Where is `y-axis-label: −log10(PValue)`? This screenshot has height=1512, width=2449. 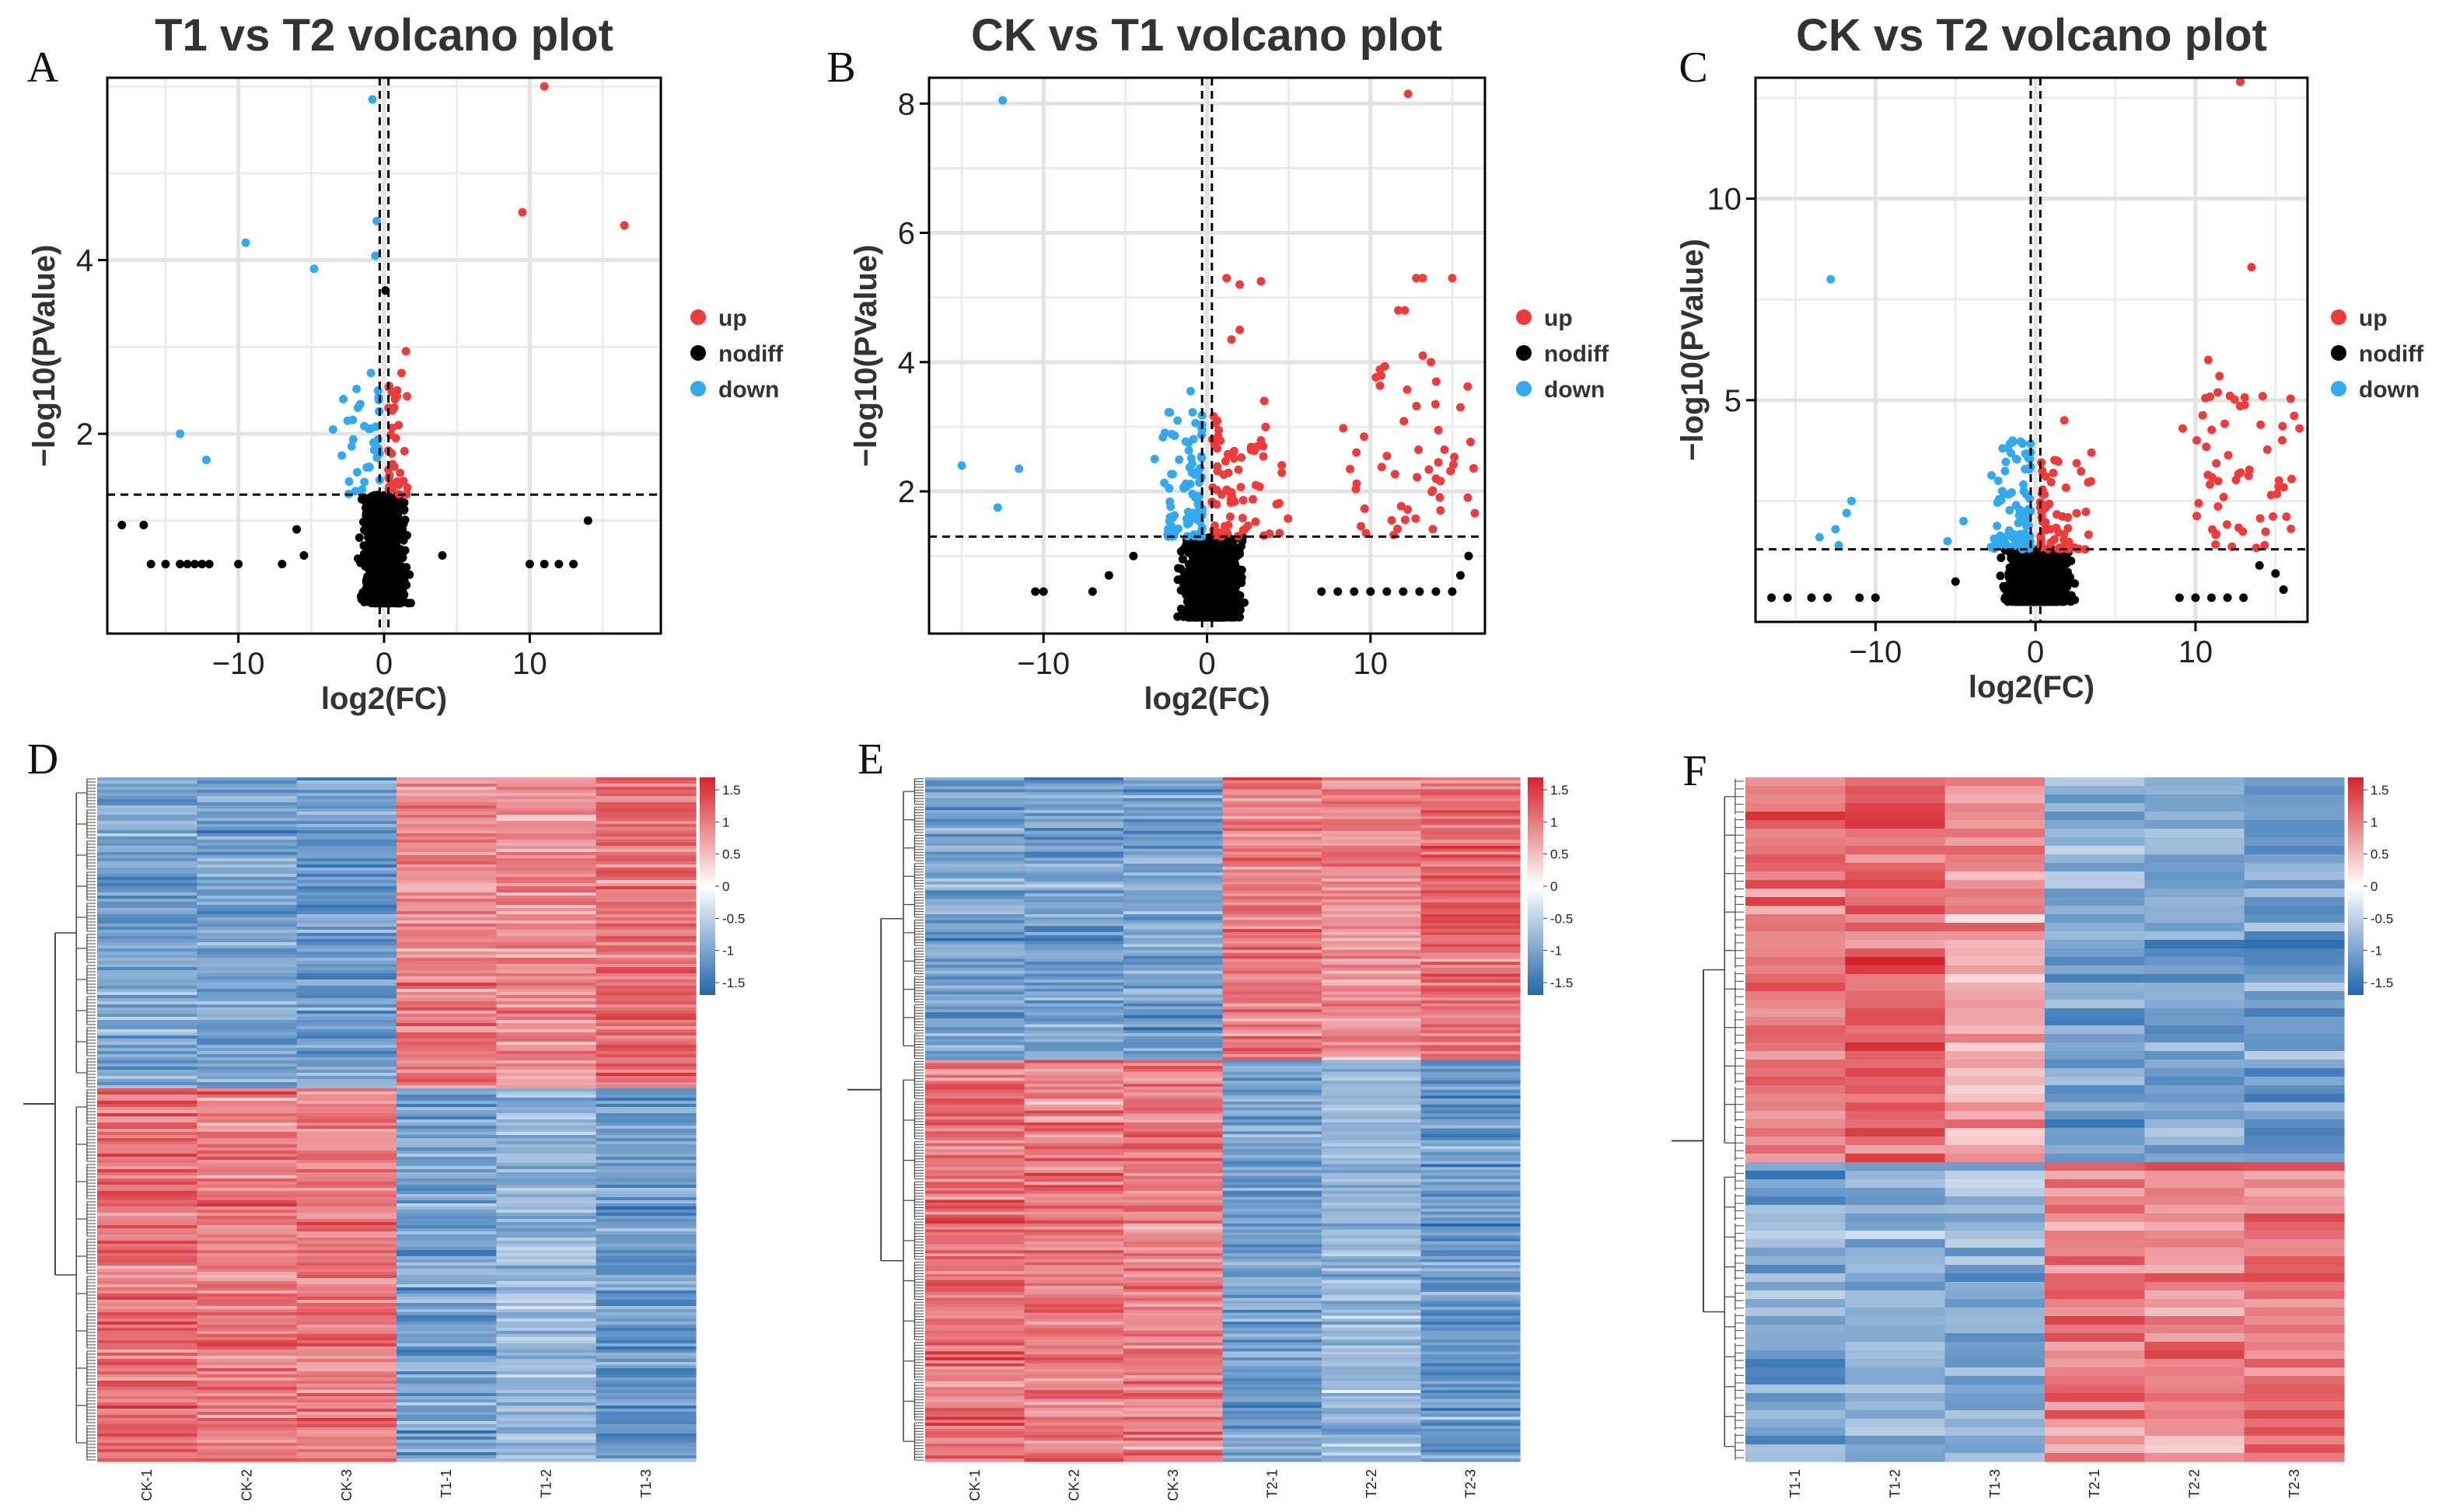 y-axis-label: −log10(PValue) is located at coordinates (866, 356).